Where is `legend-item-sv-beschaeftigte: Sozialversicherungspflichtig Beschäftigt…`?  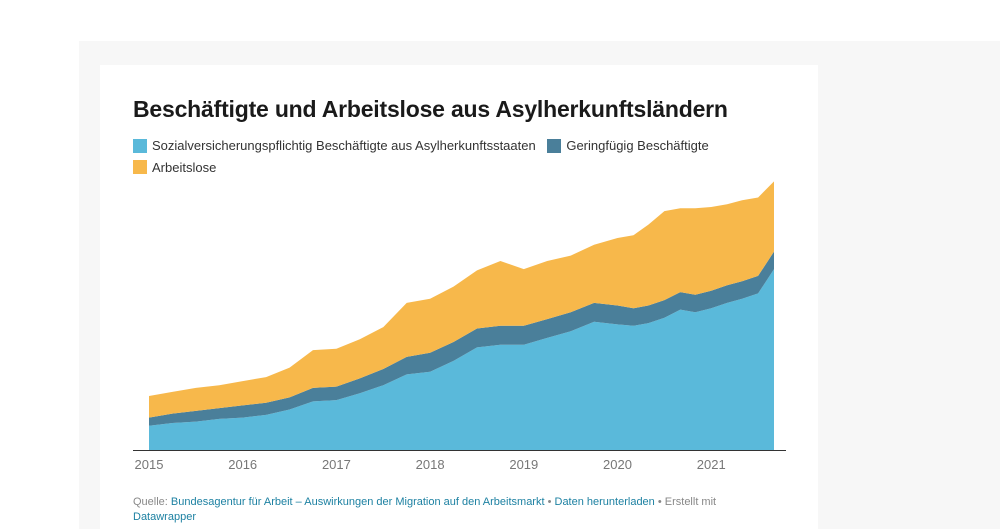
legend-item-sv-beschaeftigte: Sozialversicherungspflichtig Beschäftigt… is located at coordinates (334, 145).